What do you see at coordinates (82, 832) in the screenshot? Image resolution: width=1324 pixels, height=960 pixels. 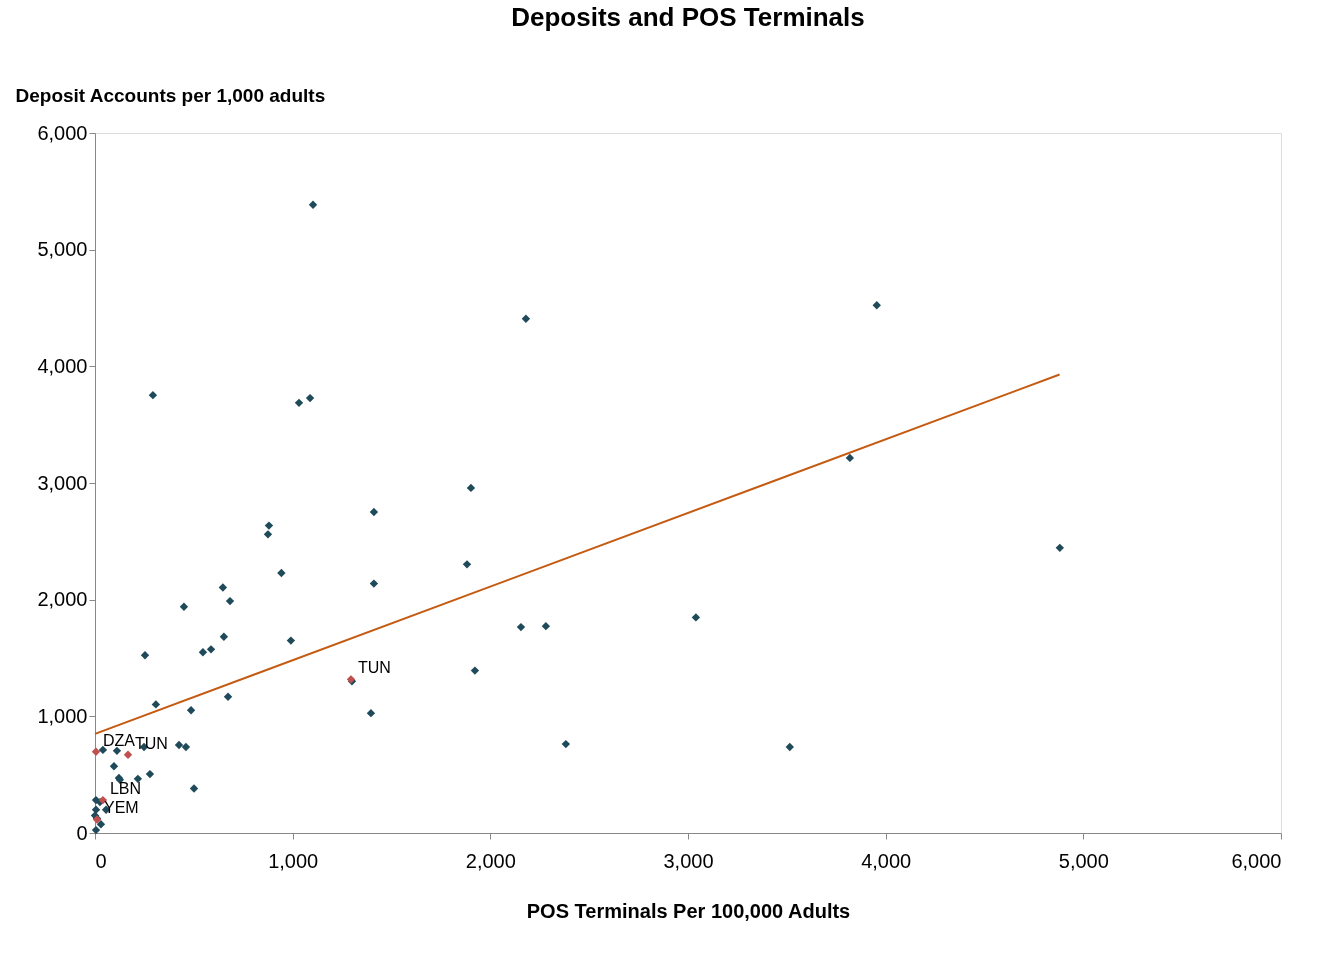 I see `y-tick-label: 0` at bounding box center [82, 832].